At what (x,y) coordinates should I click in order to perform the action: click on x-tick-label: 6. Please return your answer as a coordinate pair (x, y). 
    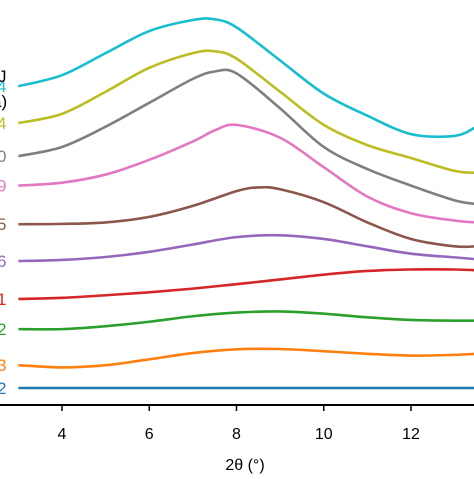
    Looking at the image, I should click on (149, 434).